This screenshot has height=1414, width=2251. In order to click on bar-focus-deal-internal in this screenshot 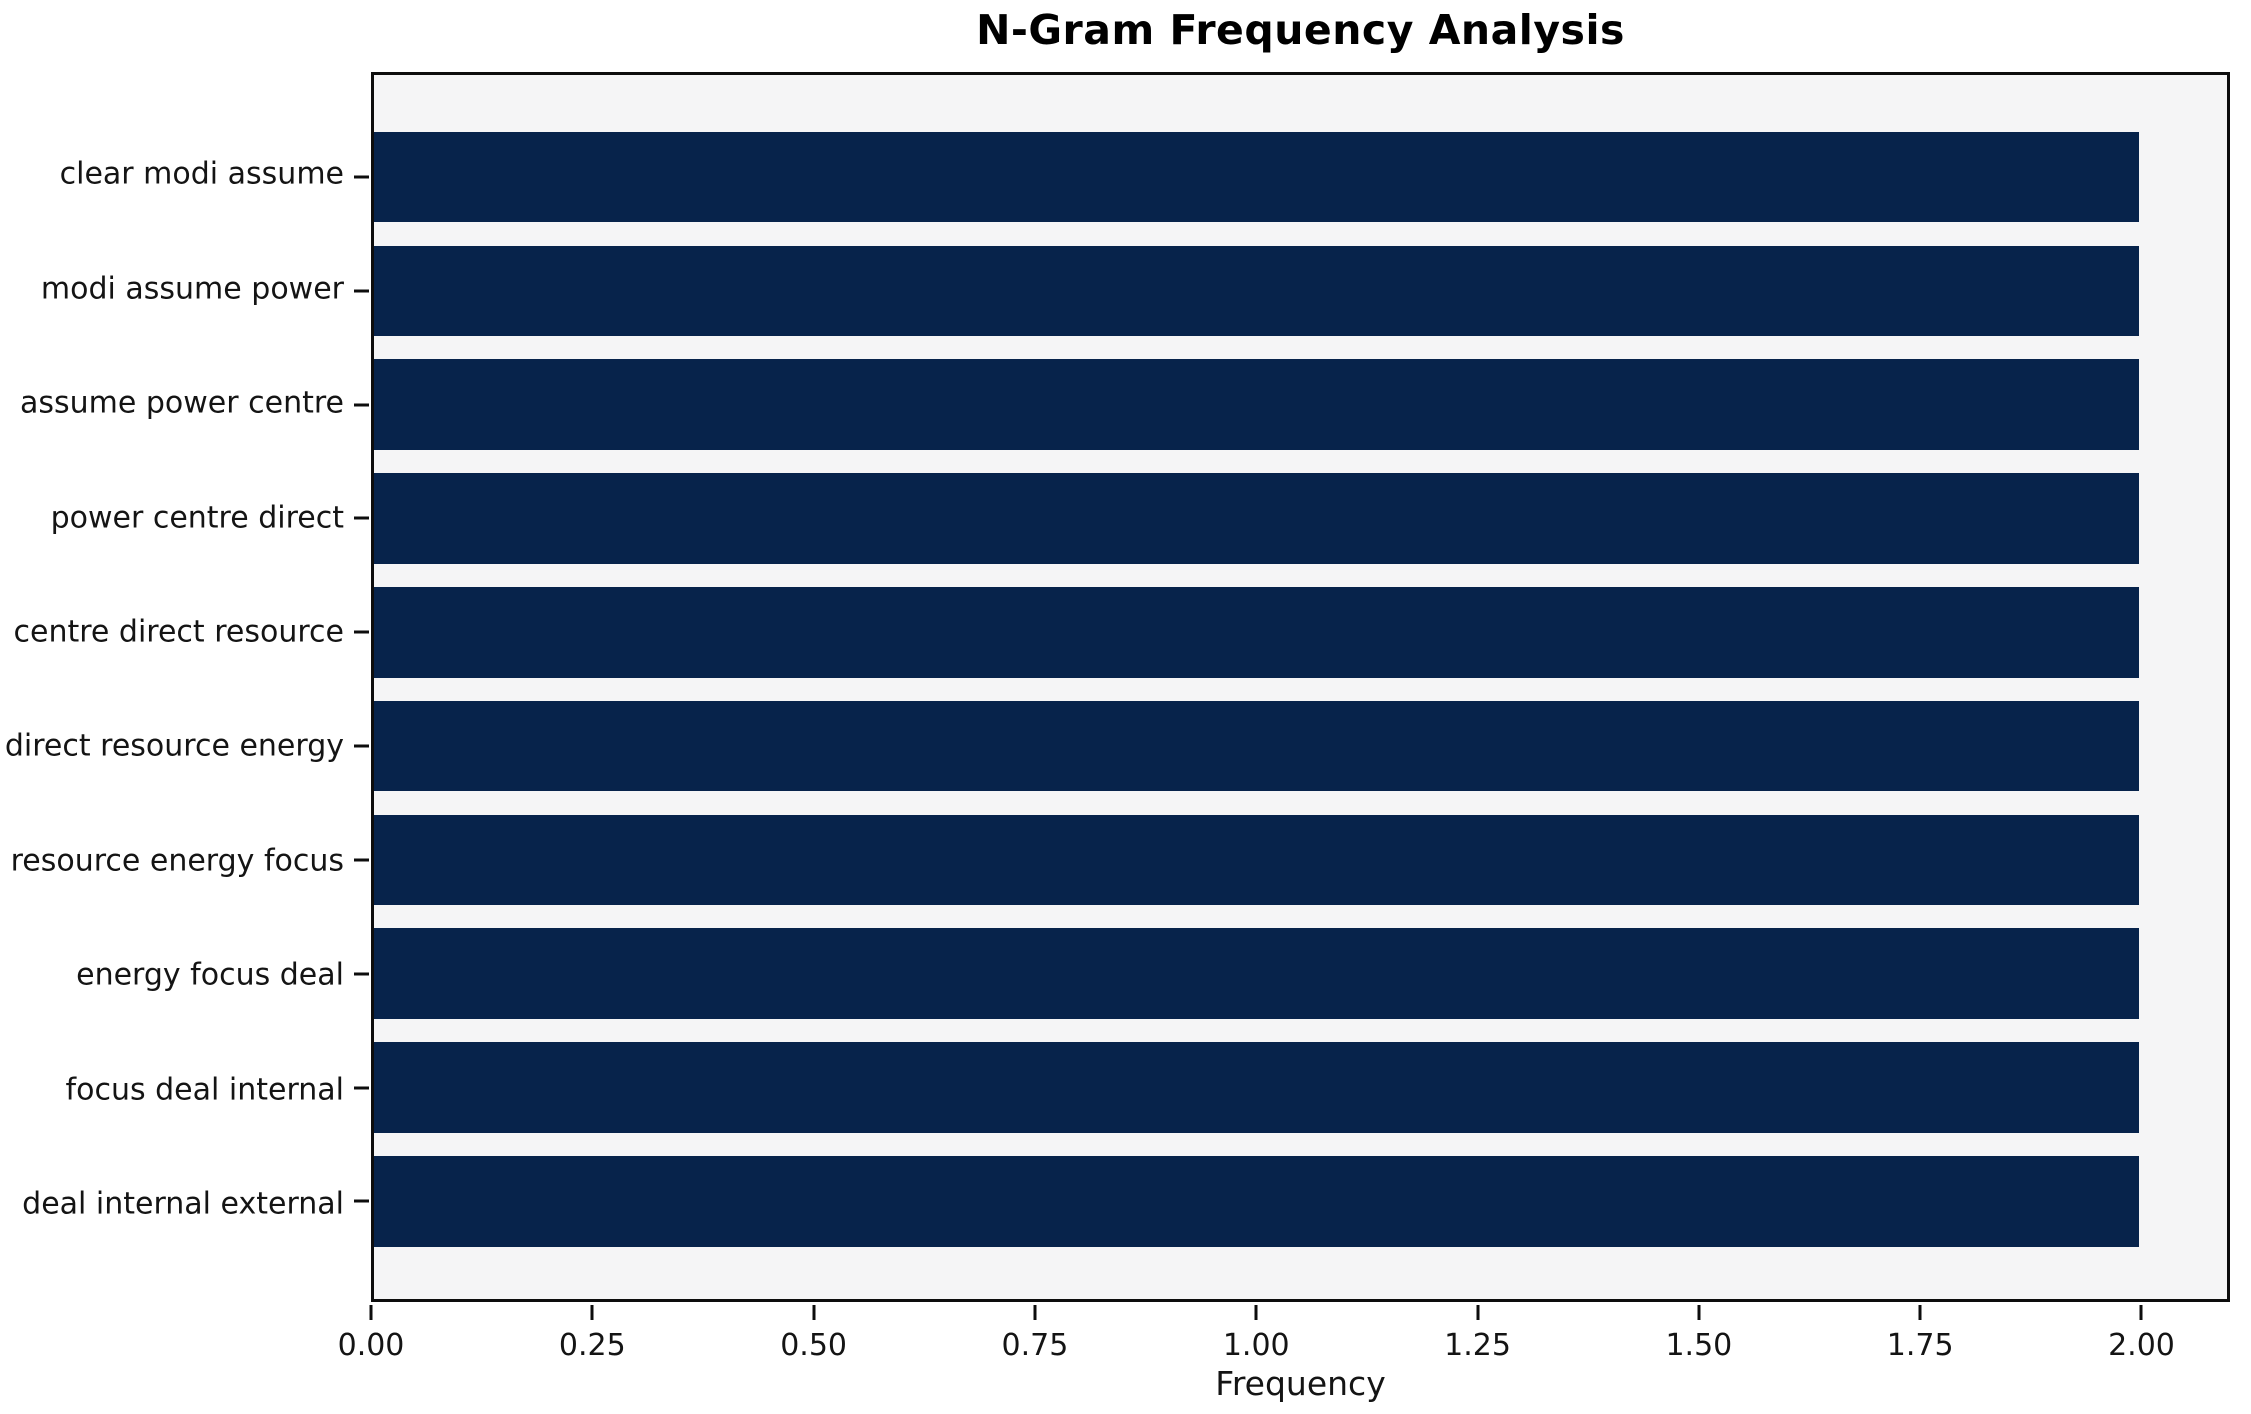, I will do `click(1256, 1087)`.